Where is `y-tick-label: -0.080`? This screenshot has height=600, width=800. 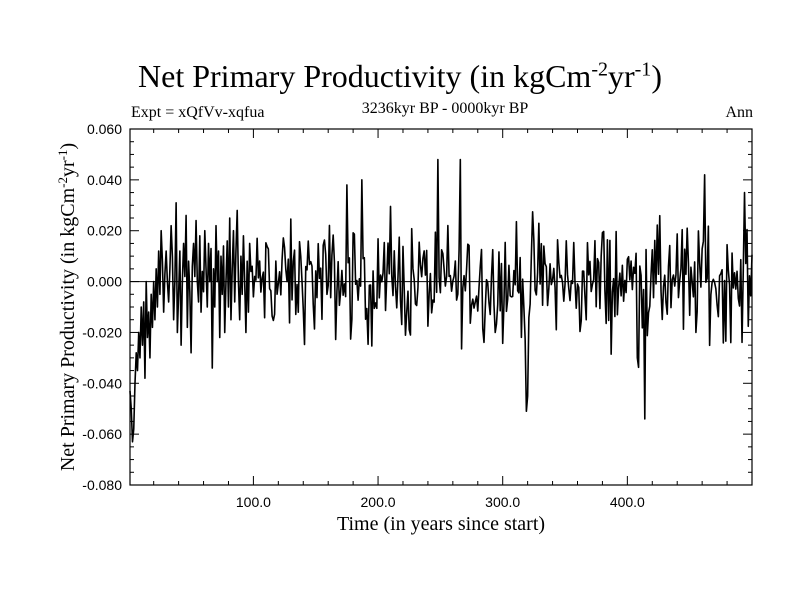
y-tick-label: -0.080 is located at coordinates (102, 485).